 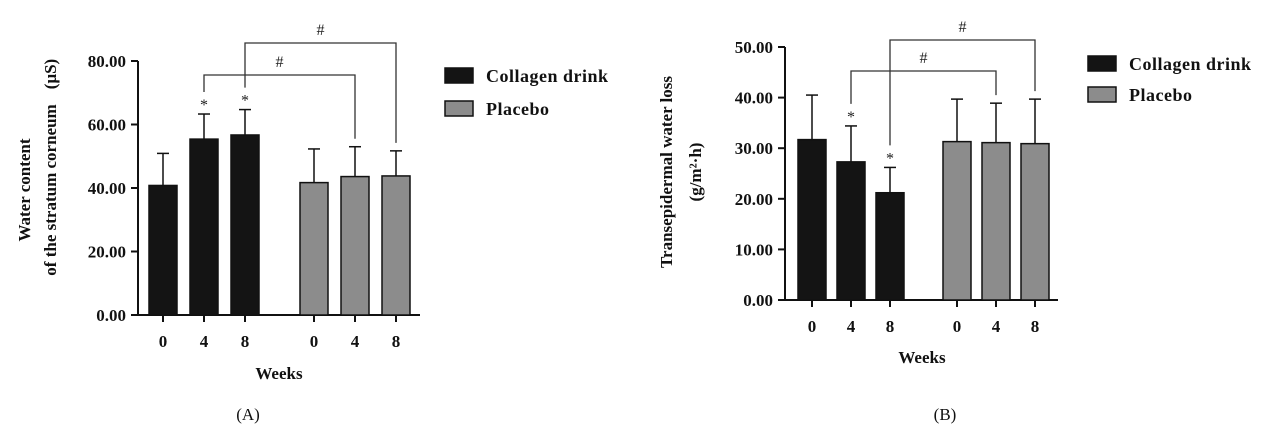 What do you see at coordinates (107, 125) in the screenshot?
I see `y-tick-label: 60.00` at bounding box center [107, 125].